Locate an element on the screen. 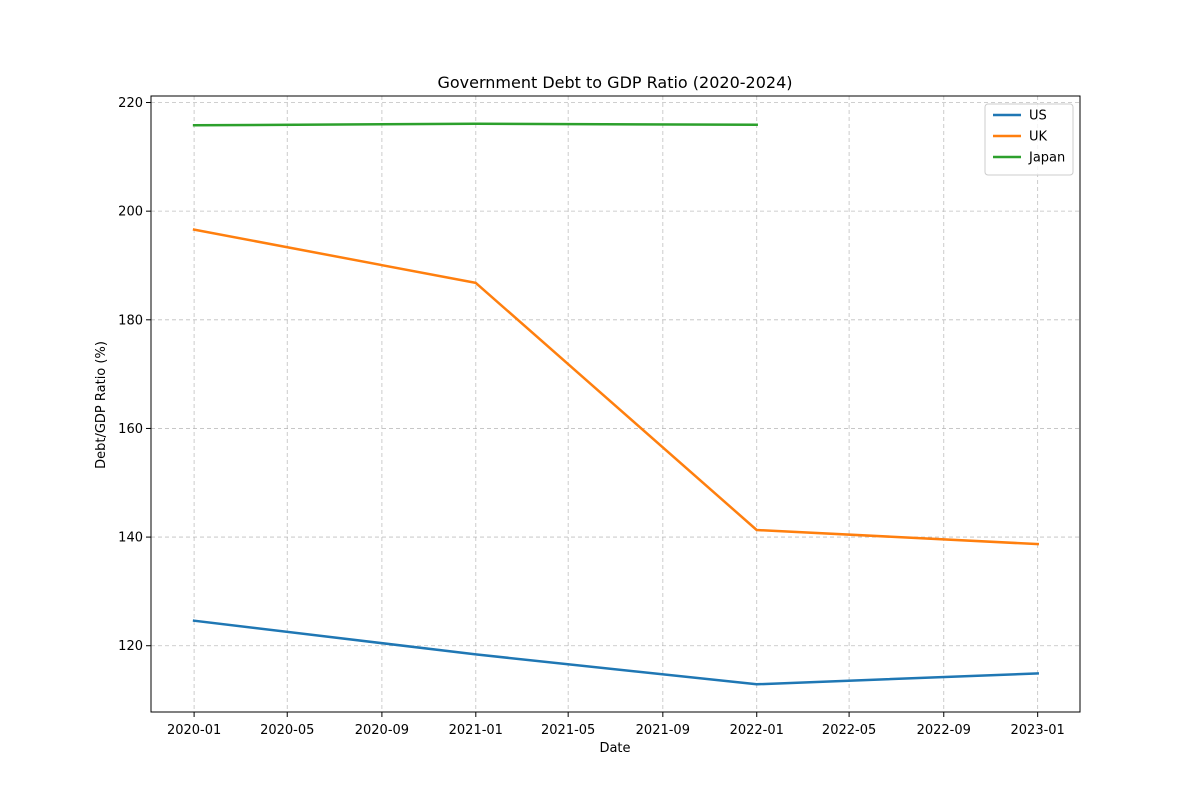 Image resolution: width=1200 pixels, height=800 pixels. legend-label-uk: UK is located at coordinates (1038, 137).